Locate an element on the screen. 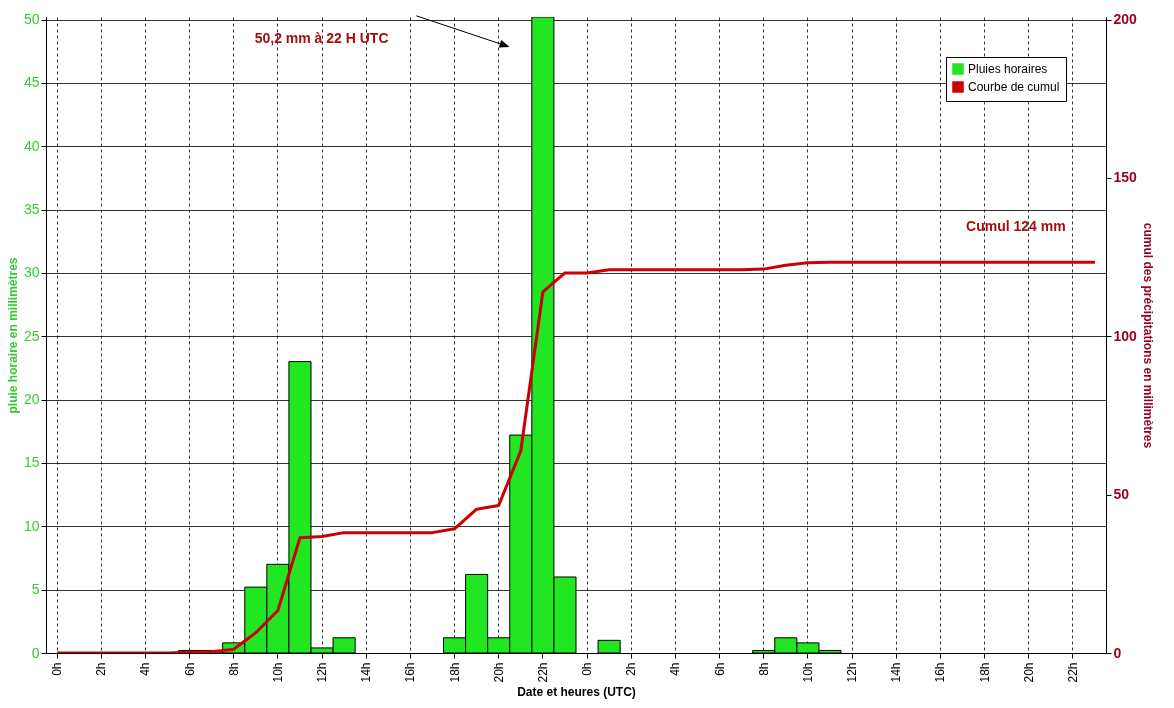  y-tick-label: 35 is located at coordinates (31, 209).